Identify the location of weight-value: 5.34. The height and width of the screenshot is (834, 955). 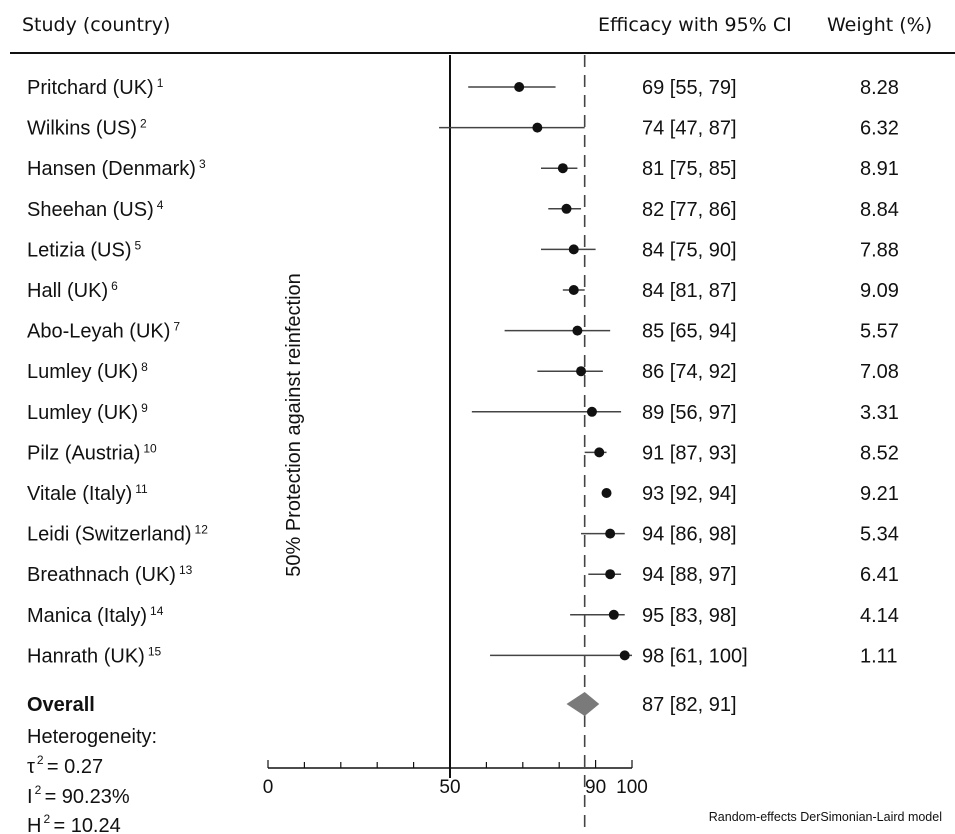
(879, 535).